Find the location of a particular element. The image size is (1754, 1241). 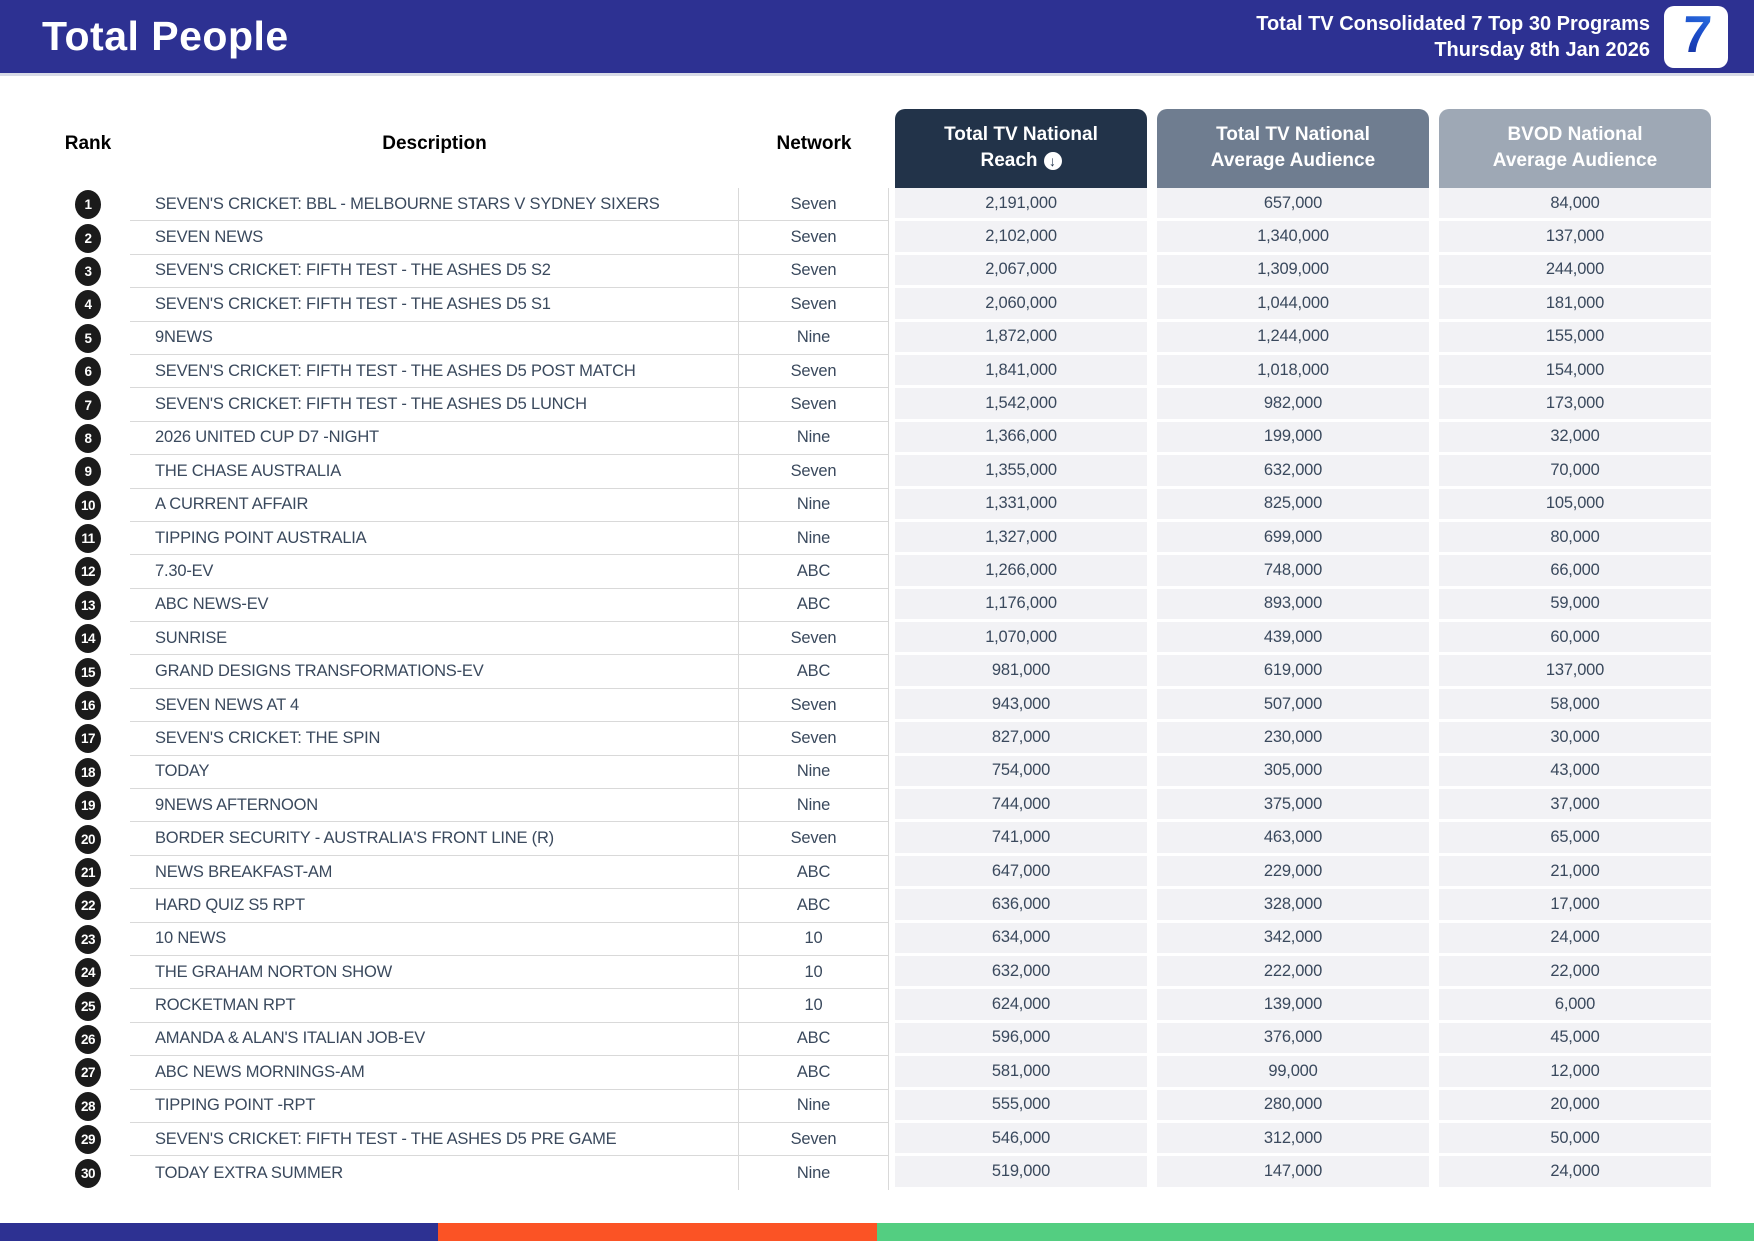

avg-audience-value: 222,000 is located at coordinates (1293, 972).